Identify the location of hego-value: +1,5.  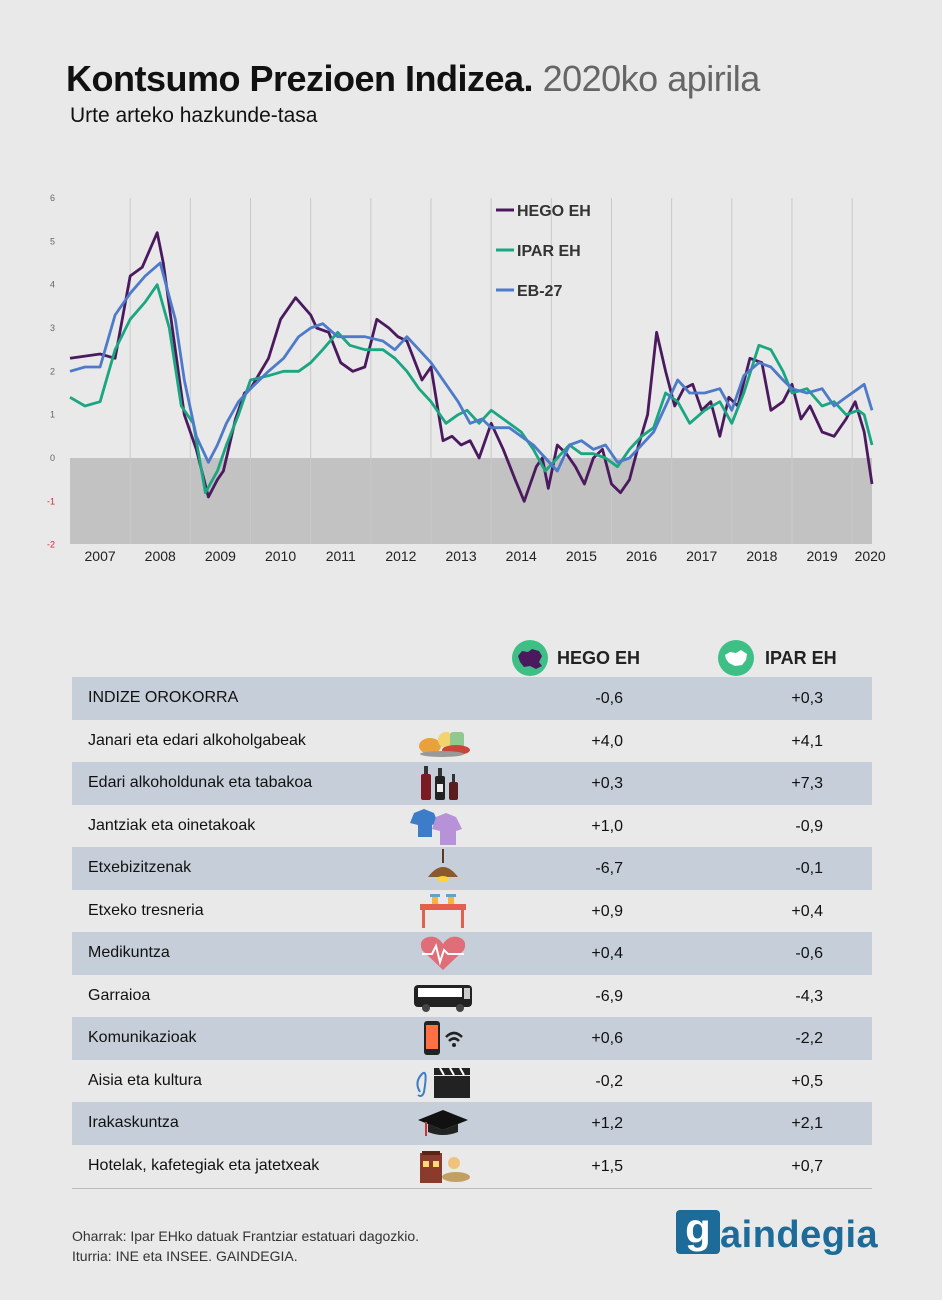
(607, 1166).